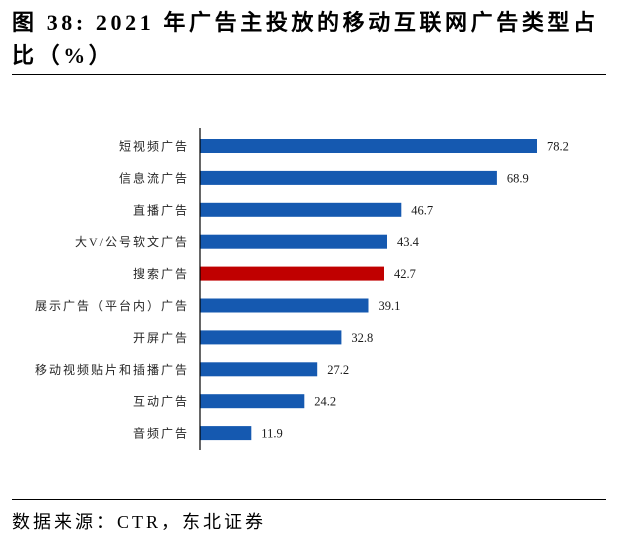 Image resolution: width=636 pixels, height=549 pixels. What do you see at coordinates (422, 210) in the screenshot?
I see `value-label-3: 46.7` at bounding box center [422, 210].